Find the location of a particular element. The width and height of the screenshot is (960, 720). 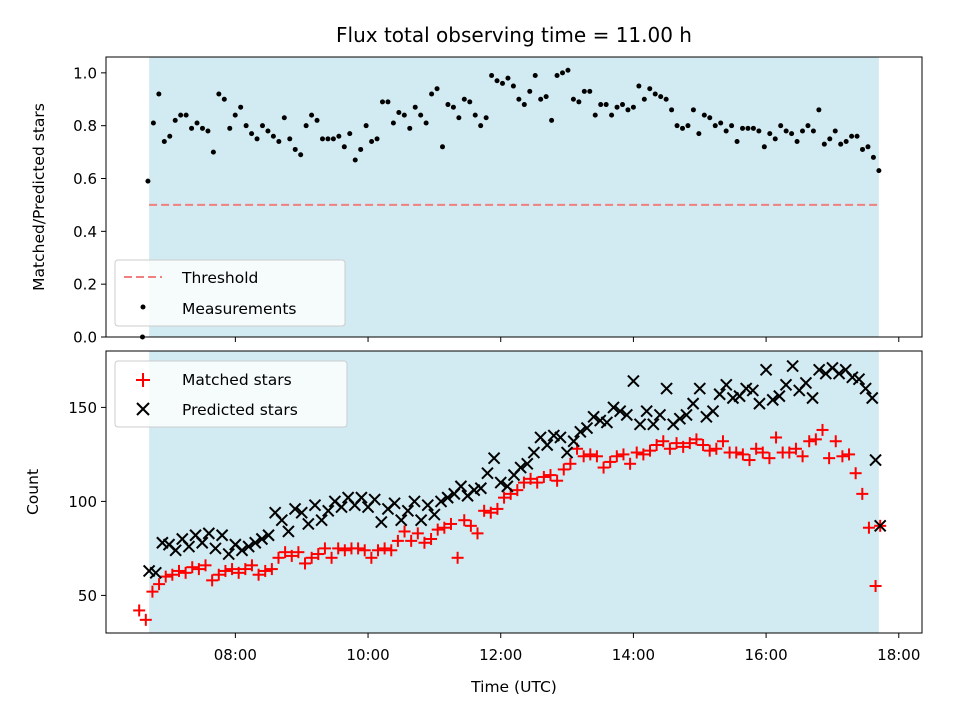

bottom-legend: Matched stars Predicted stars is located at coordinates (231, 394).